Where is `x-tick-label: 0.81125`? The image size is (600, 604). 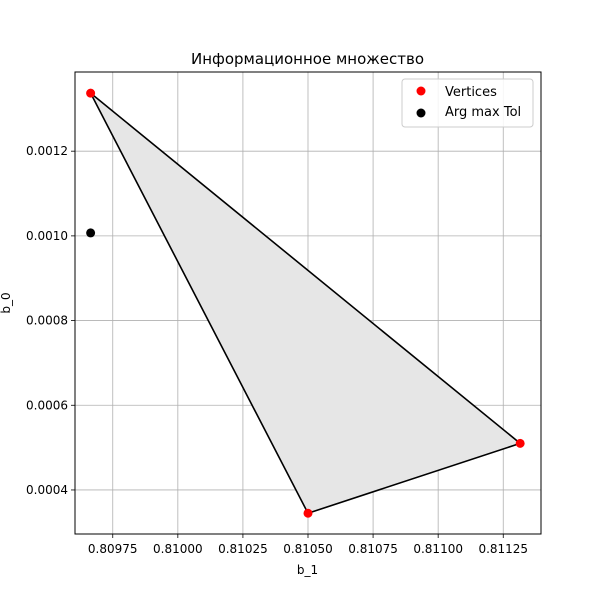 x-tick-label: 0.81125 is located at coordinates (503, 549).